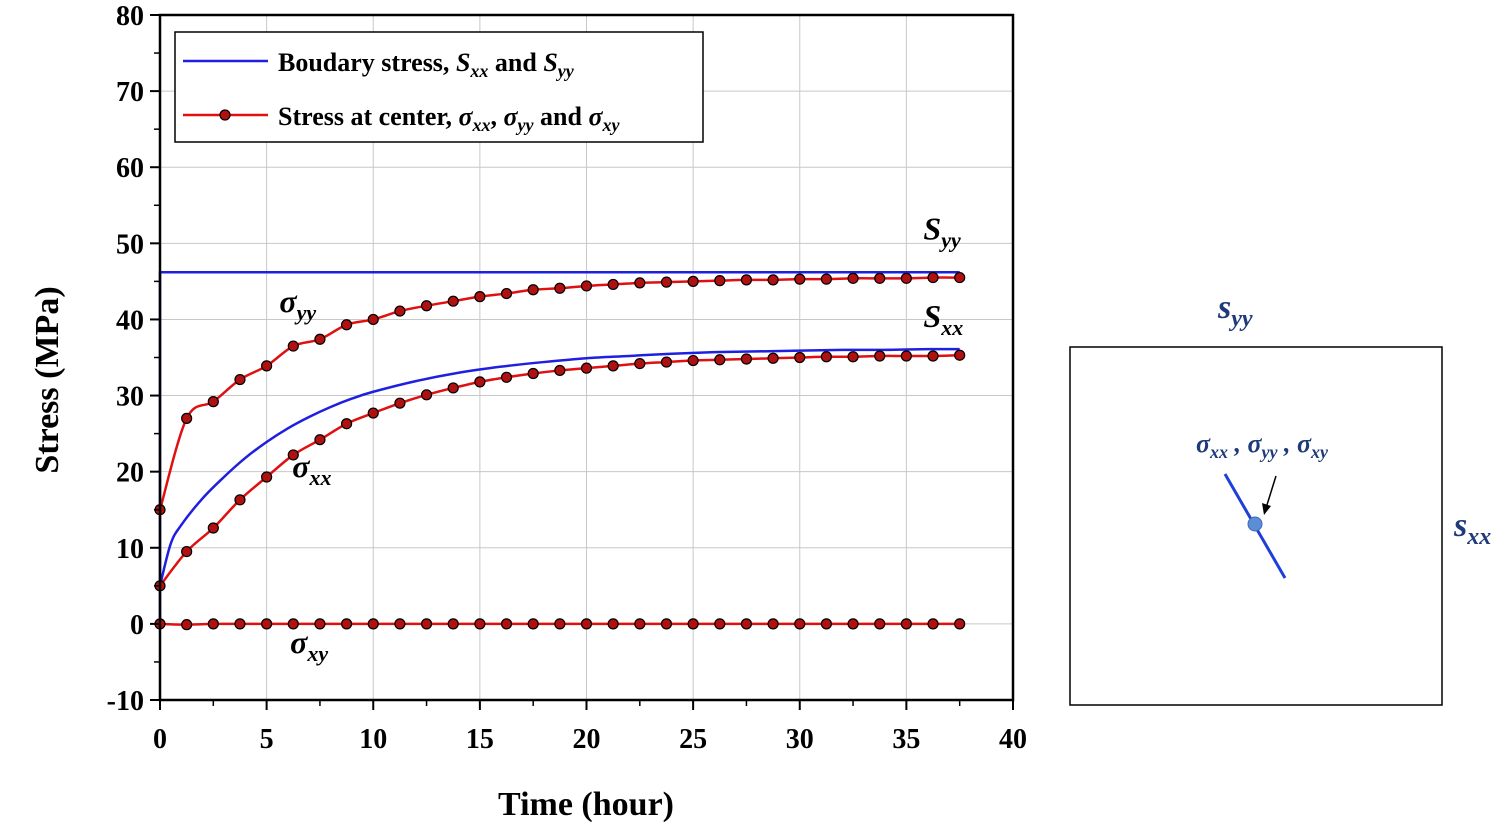 This screenshot has width=1512, height=827. I want to click on annotation-4: σxy, so click(309, 645).